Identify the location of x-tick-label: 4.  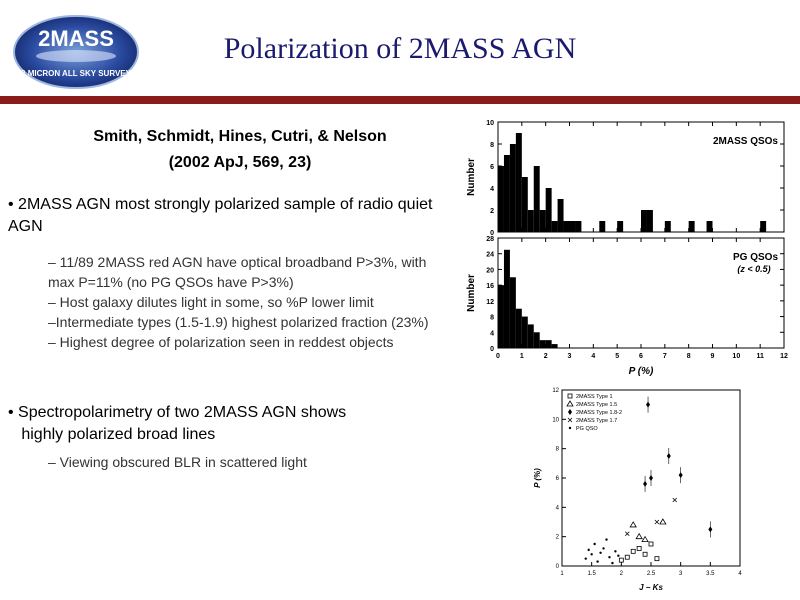
(740, 574).